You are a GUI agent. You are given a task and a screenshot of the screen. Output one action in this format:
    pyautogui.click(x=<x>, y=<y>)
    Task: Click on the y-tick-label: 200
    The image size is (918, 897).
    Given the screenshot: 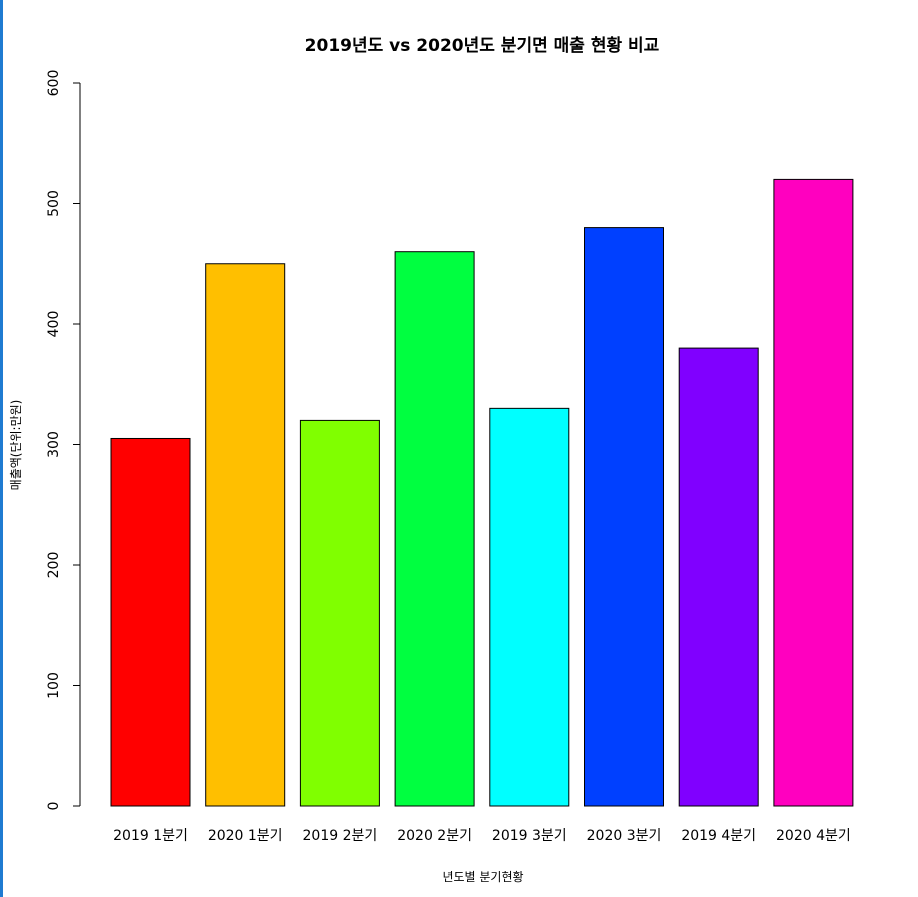 What is the action you would take?
    pyautogui.click(x=54, y=565)
    